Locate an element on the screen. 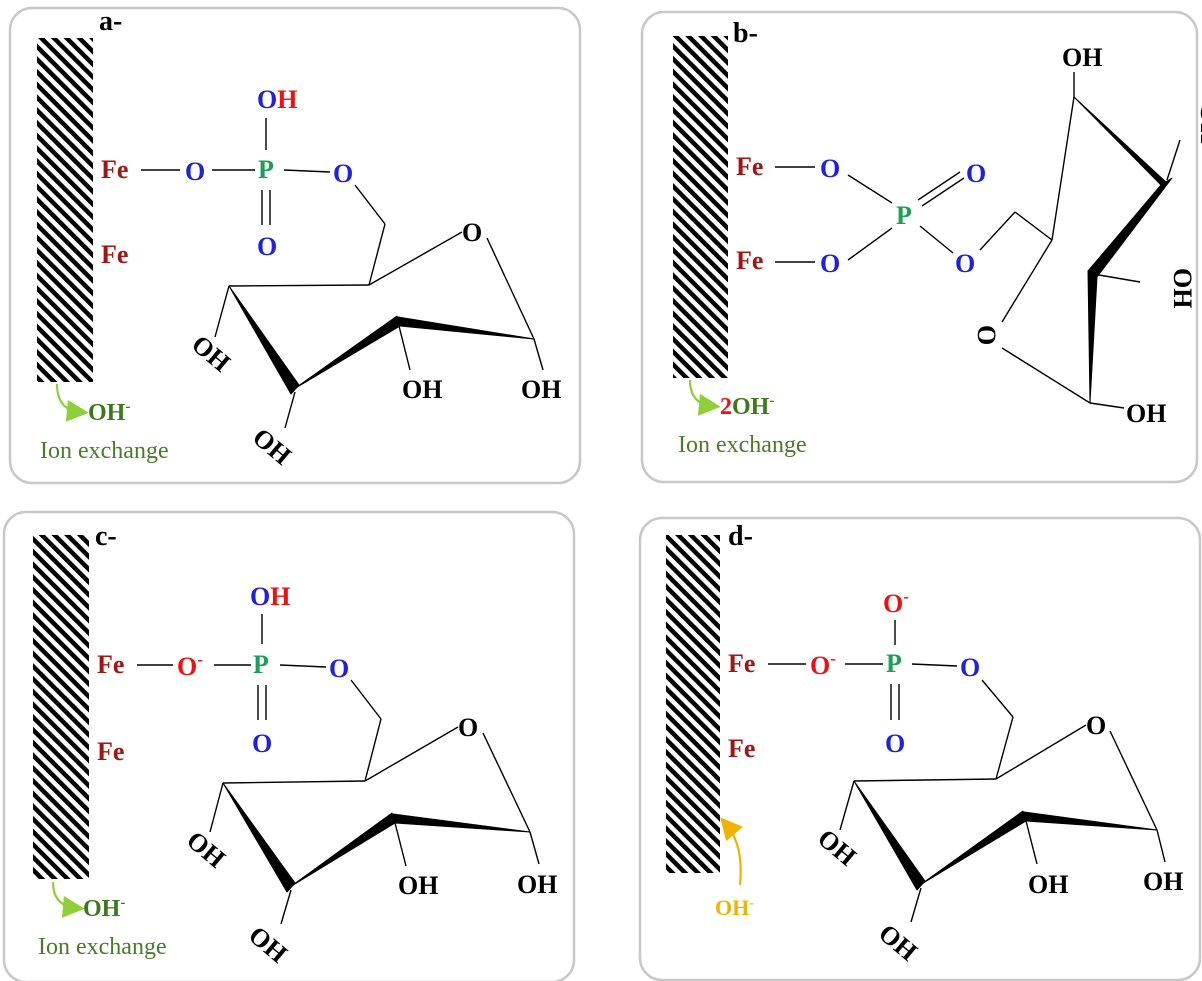  incoming-hydroxide: OH- is located at coordinates (734, 907).